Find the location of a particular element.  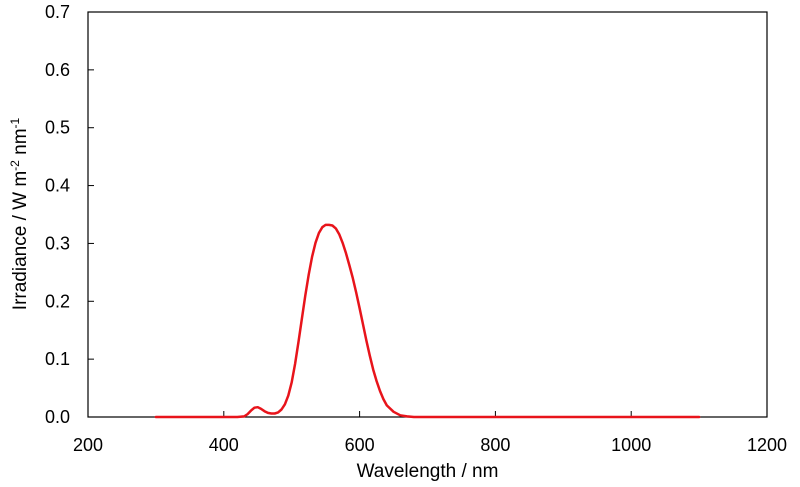

x-axis: 200 400 600 800 1000 1200 is located at coordinates (430, 433).